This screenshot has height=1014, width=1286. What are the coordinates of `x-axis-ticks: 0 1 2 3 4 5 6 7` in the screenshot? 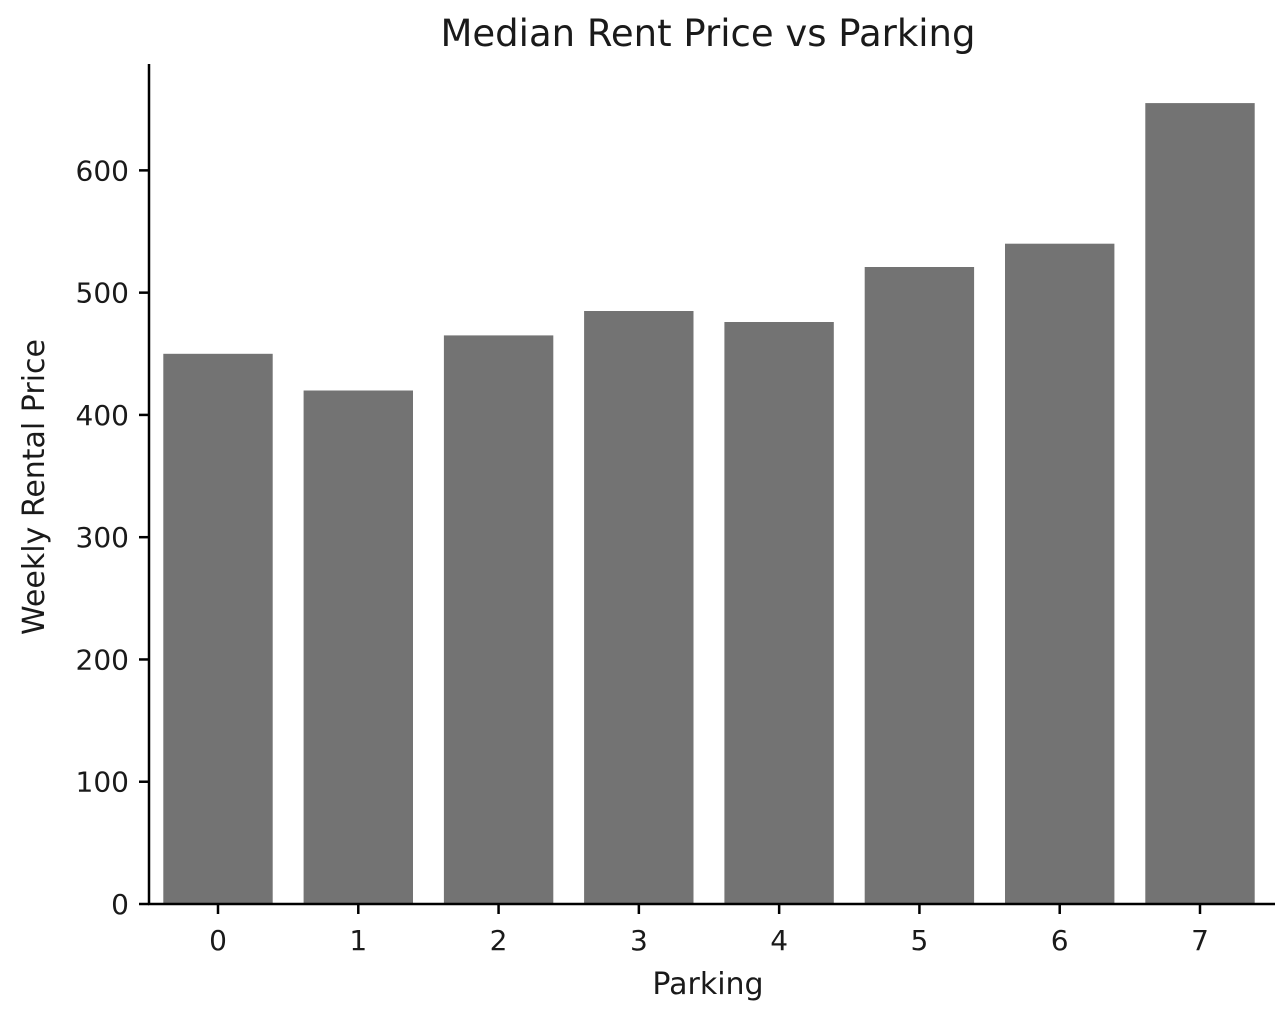 It's located at (709, 930).